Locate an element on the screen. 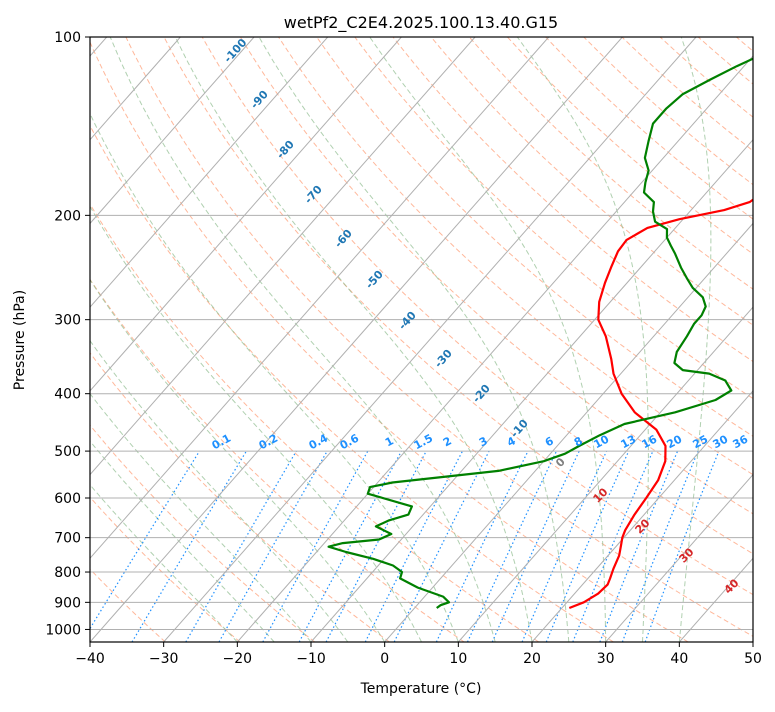 This screenshot has height=712, width=775. x-axis-label: Temperature (°C) is located at coordinates (421, 689).